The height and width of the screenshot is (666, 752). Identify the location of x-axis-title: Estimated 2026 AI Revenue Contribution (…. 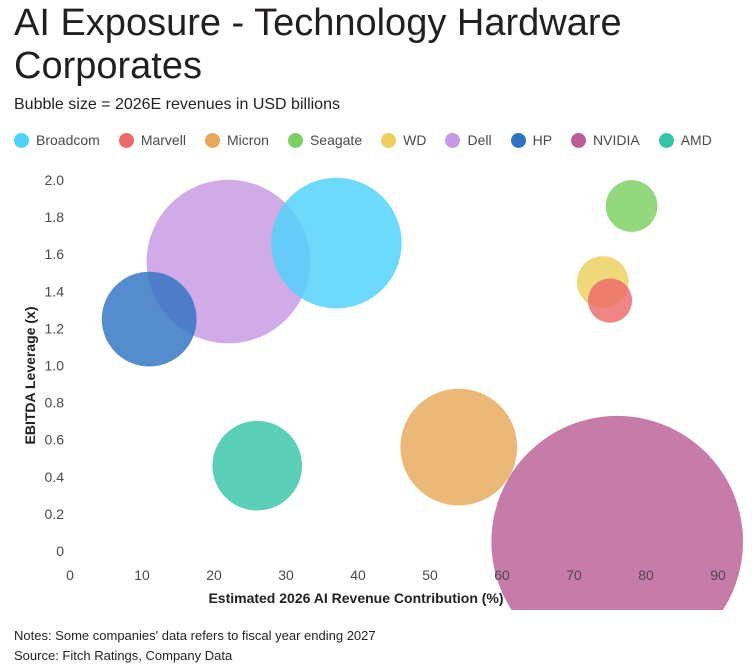
(355, 598).